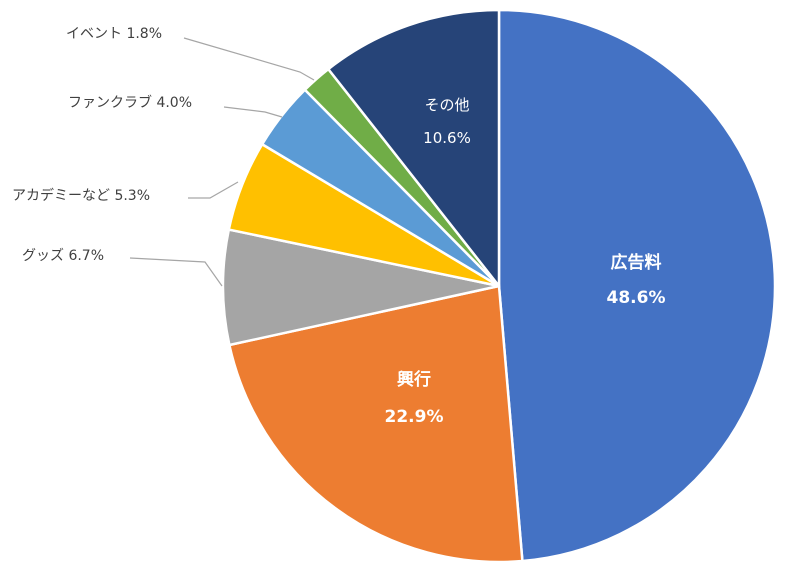  What do you see at coordinates (636, 262) in the screenshot?
I see `slice-label-1: 広告料` at bounding box center [636, 262].